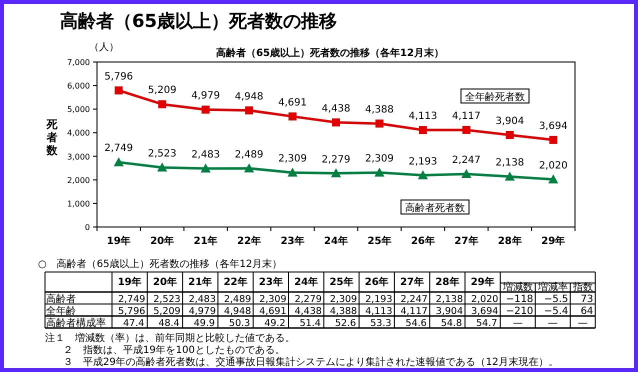  I want to click on x-tick-label: 27年, so click(466, 241).